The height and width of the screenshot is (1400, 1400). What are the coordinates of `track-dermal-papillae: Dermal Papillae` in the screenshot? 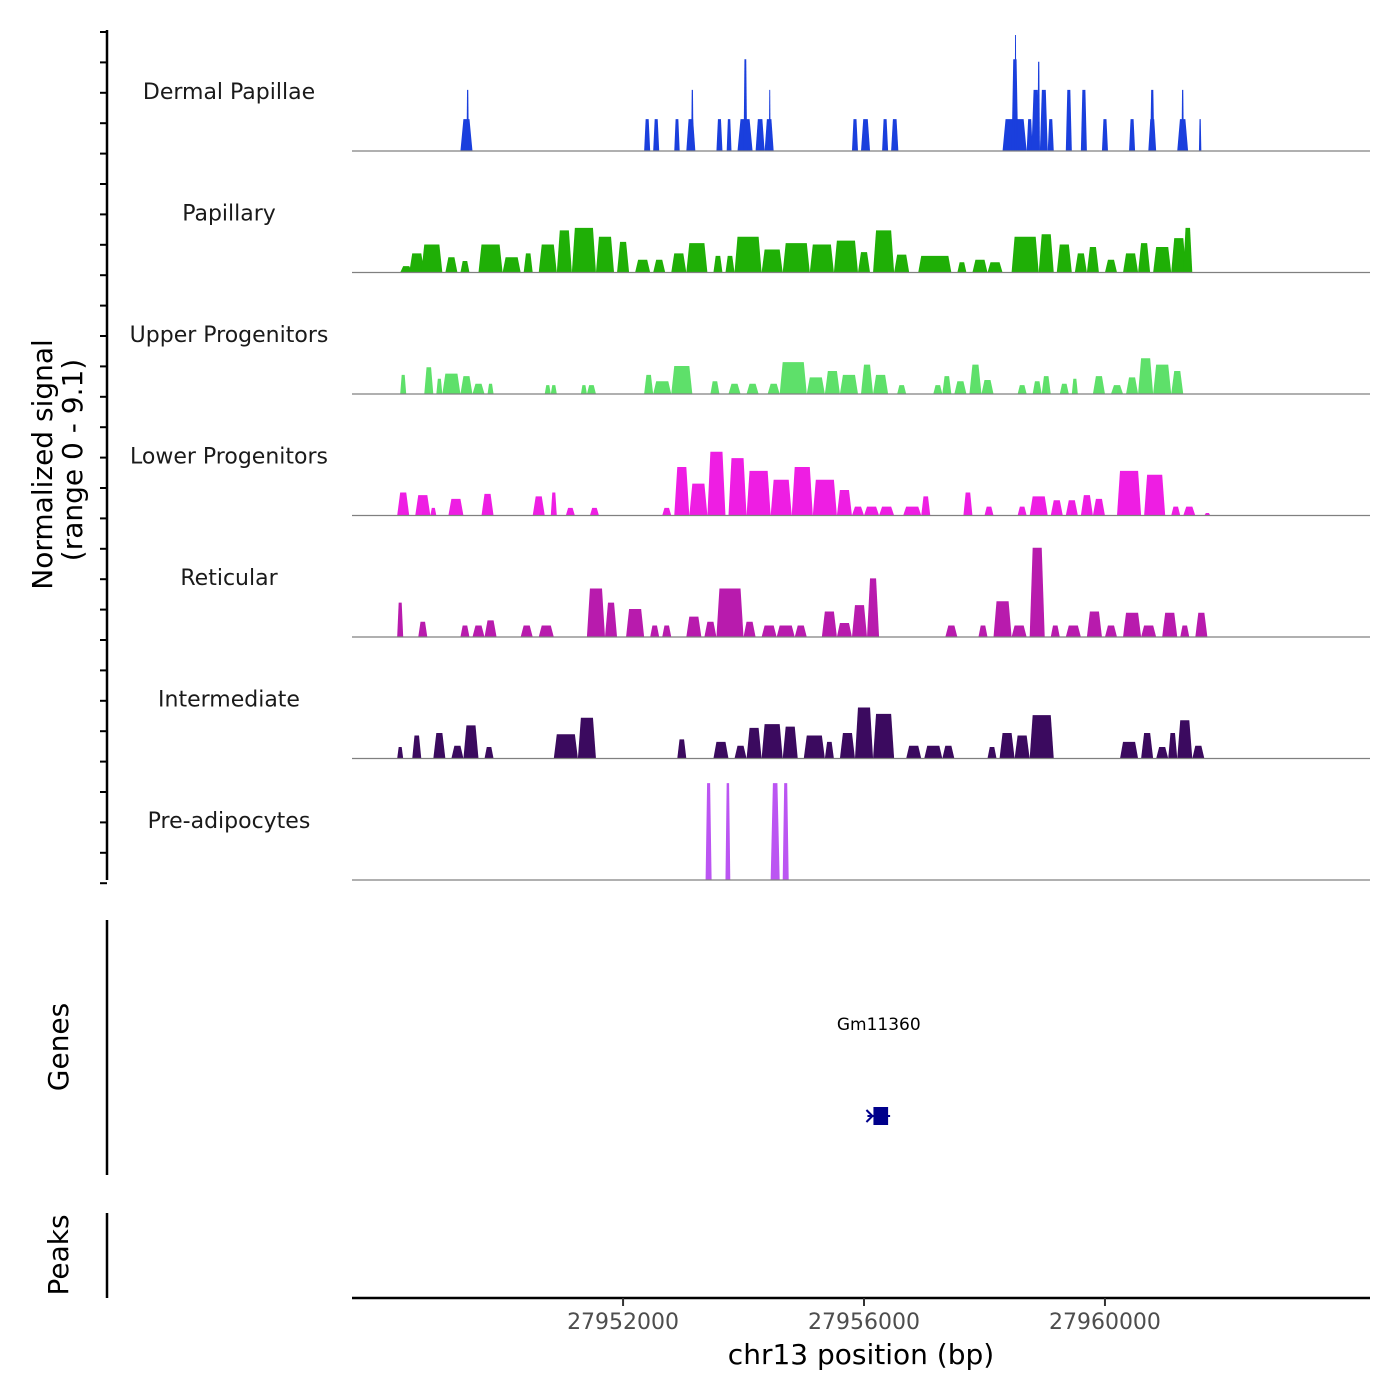 It's located at (756, 93).